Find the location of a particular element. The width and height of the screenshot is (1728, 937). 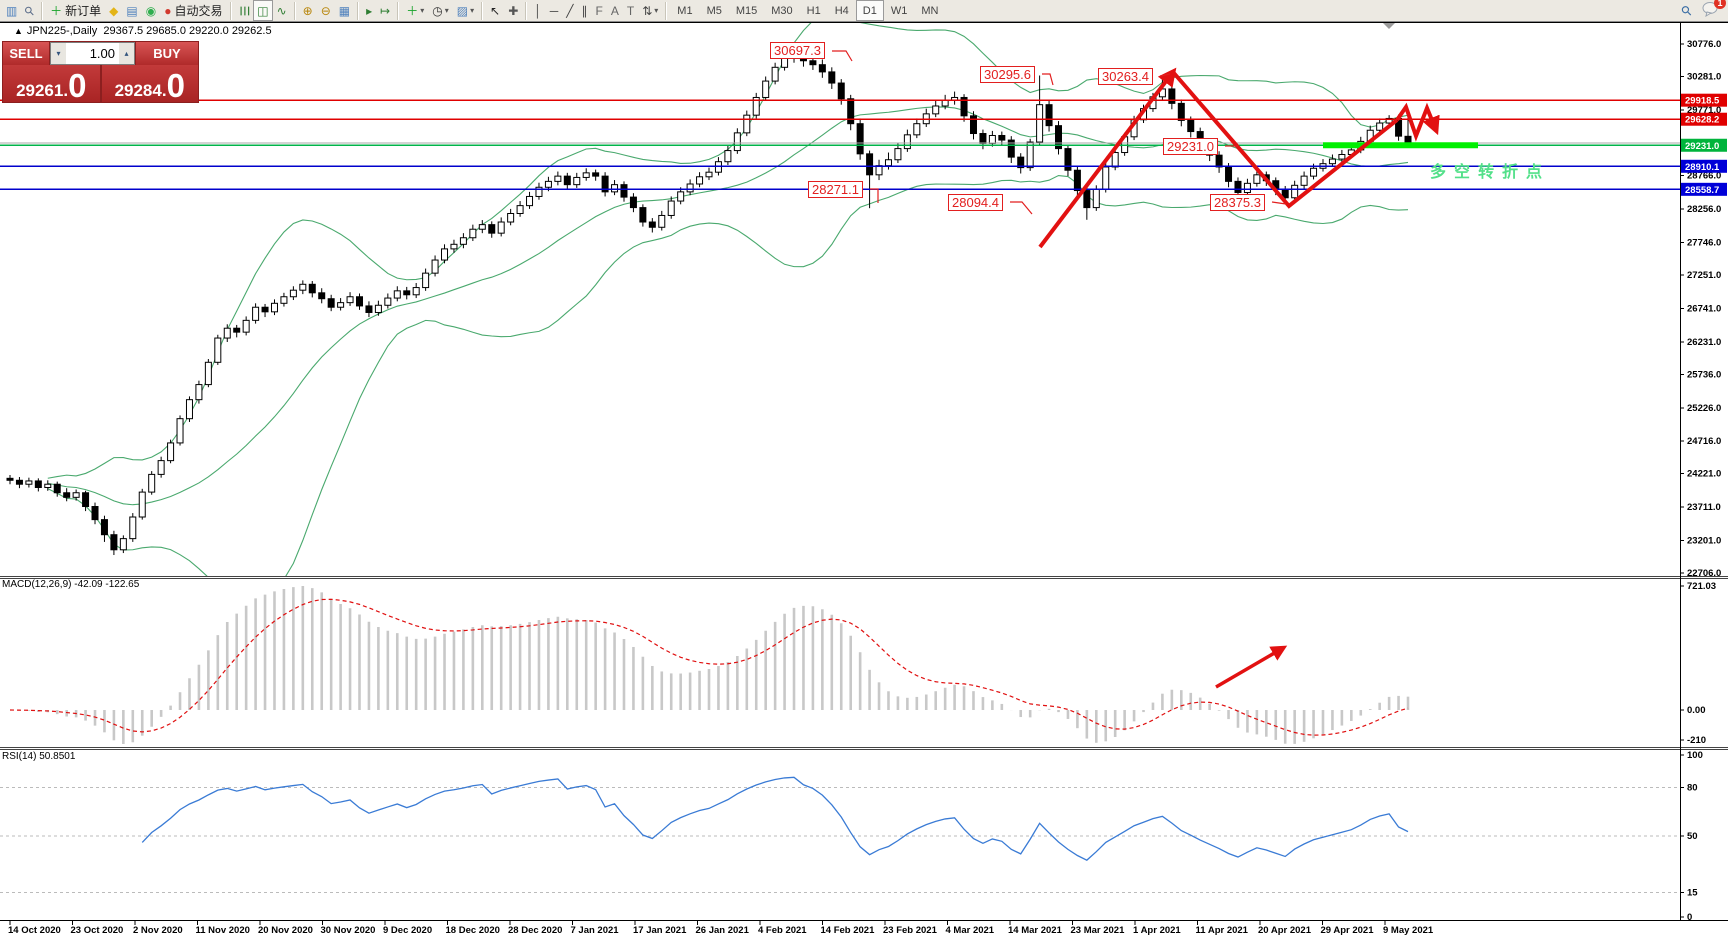

add-indicator-icon: ＋ is located at coordinates (412, 10).